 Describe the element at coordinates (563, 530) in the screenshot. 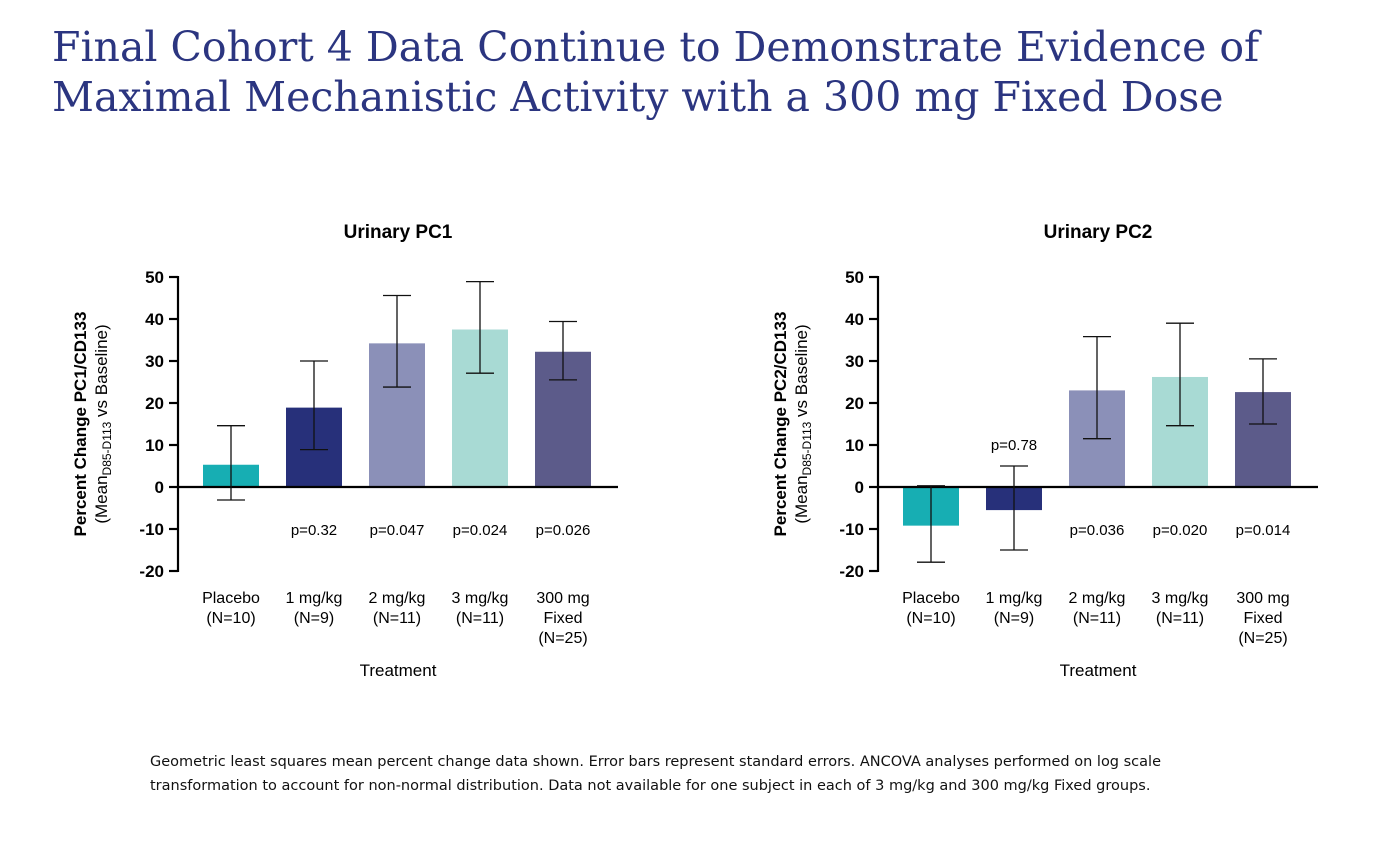

I see `p-value-label: p=0.026` at that location.